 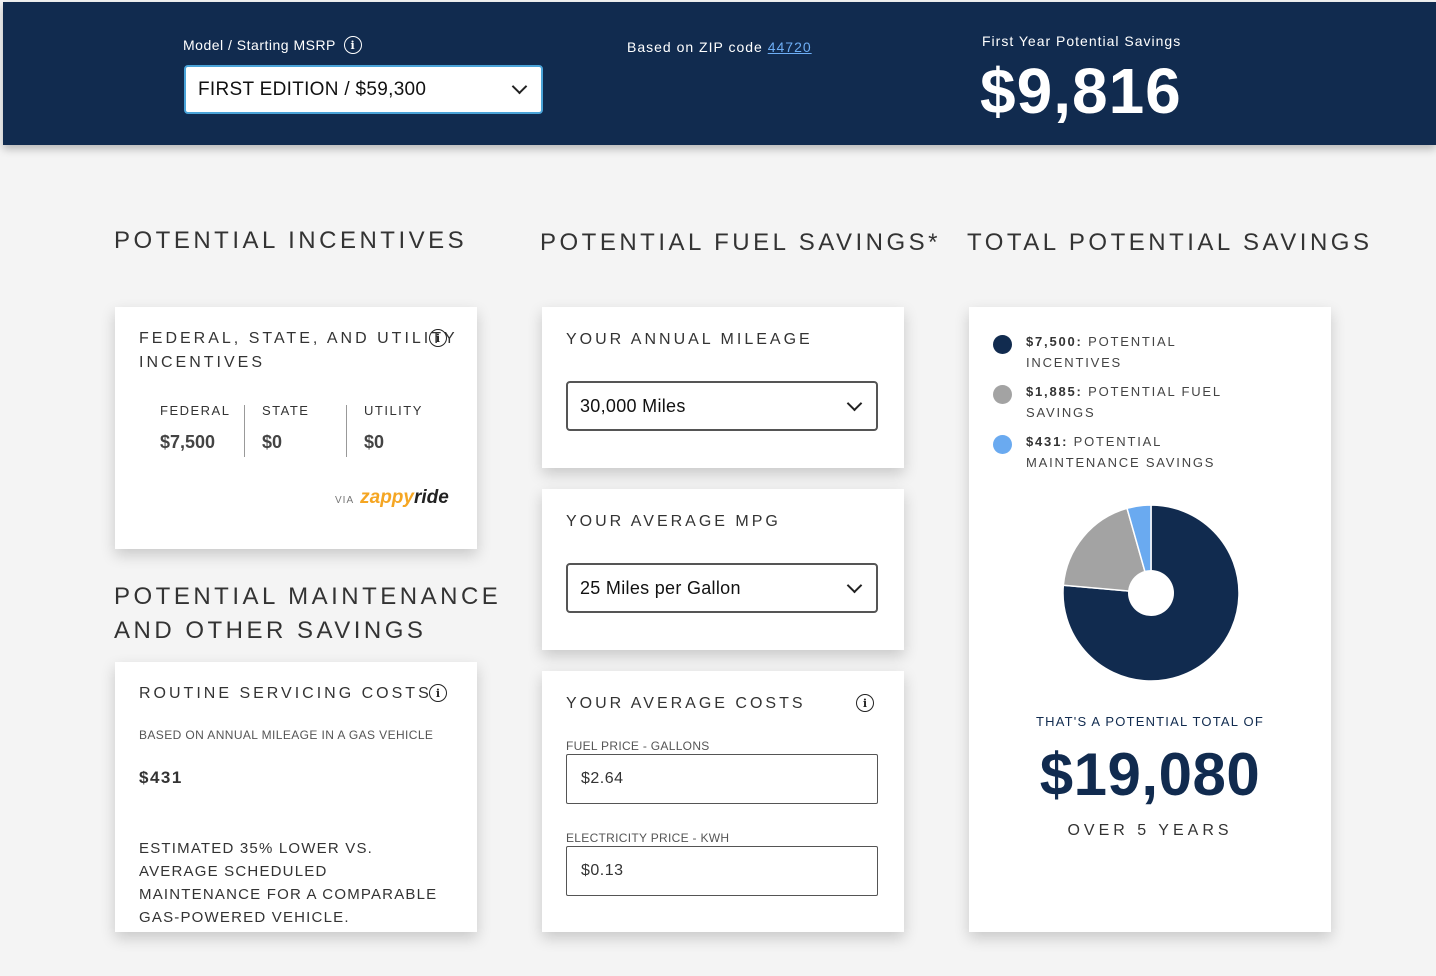 What do you see at coordinates (393, 410) in the screenshot?
I see `incentive-label: UTILITY` at bounding box center [393, 410].